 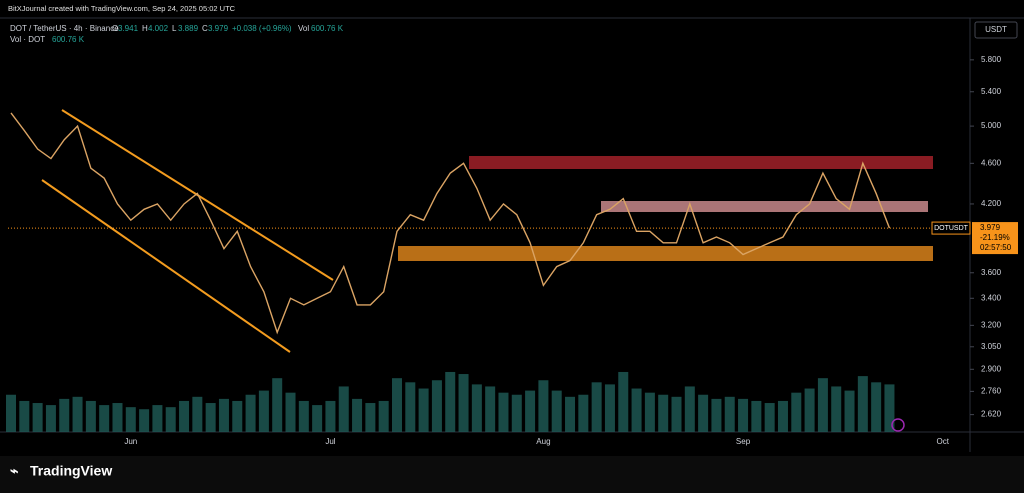 I want to click on x-tick-label: Aug, so click(x=543, y=441).